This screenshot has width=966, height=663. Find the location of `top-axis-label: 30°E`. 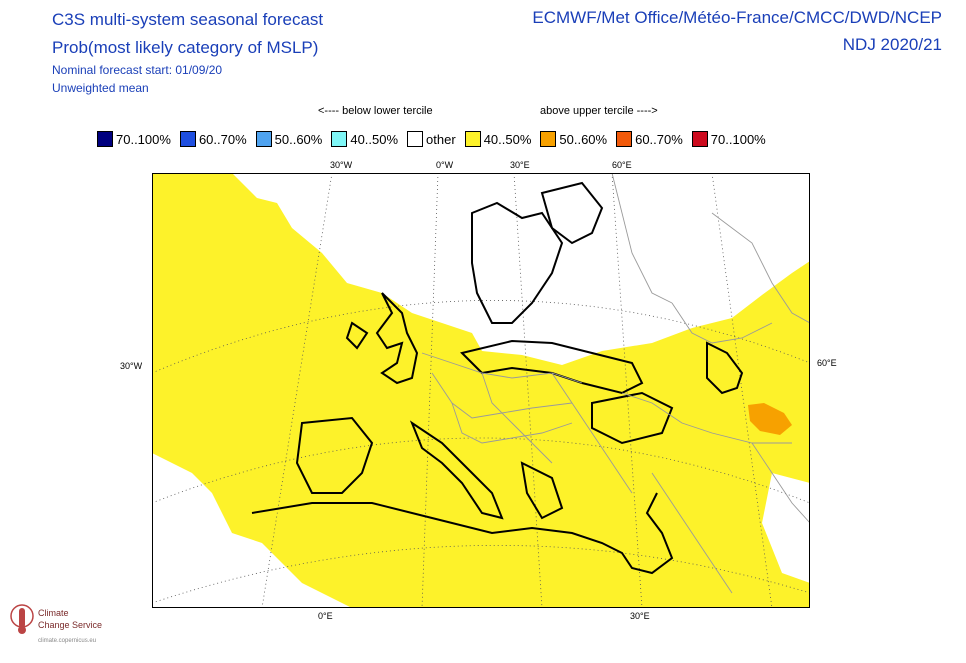

top-axis-label: 30°E is located at coordinates (520, 165).